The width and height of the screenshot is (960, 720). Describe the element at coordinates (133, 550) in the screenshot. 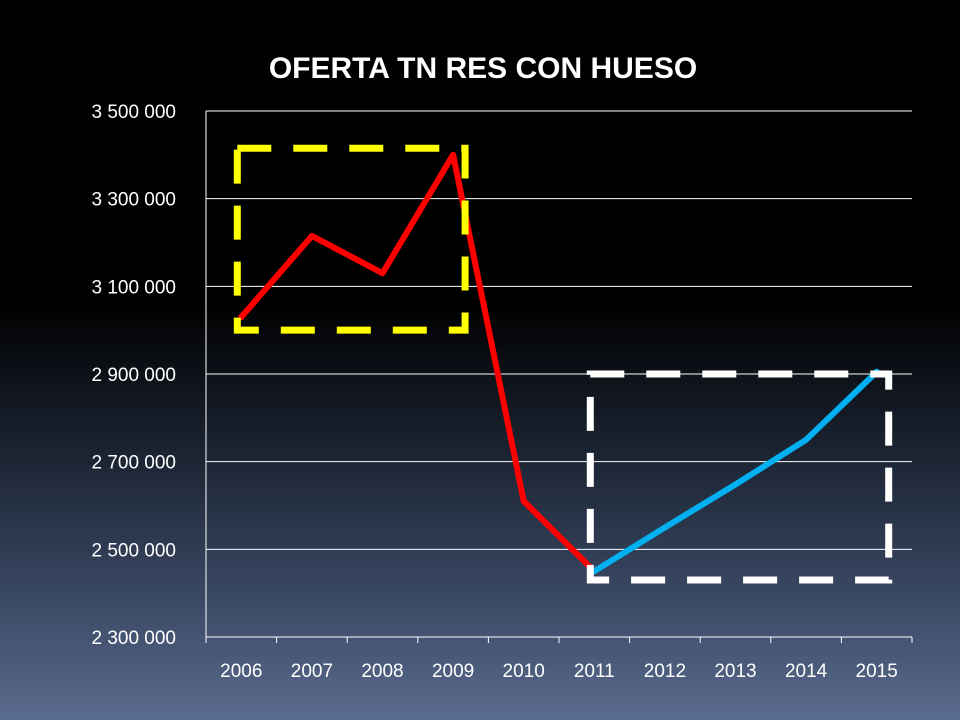

I see `y-tick-label: 2 500 000` at that location.